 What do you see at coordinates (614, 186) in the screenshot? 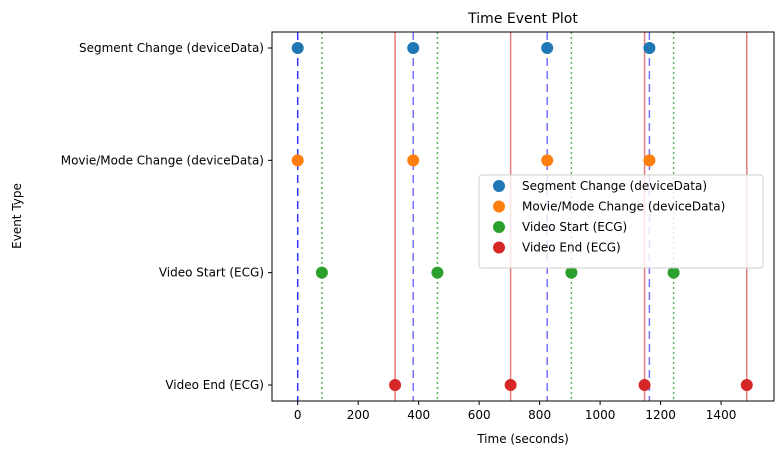
I see `legend-label: Segment Change (deviceData)` at bounding box center [614, 186].